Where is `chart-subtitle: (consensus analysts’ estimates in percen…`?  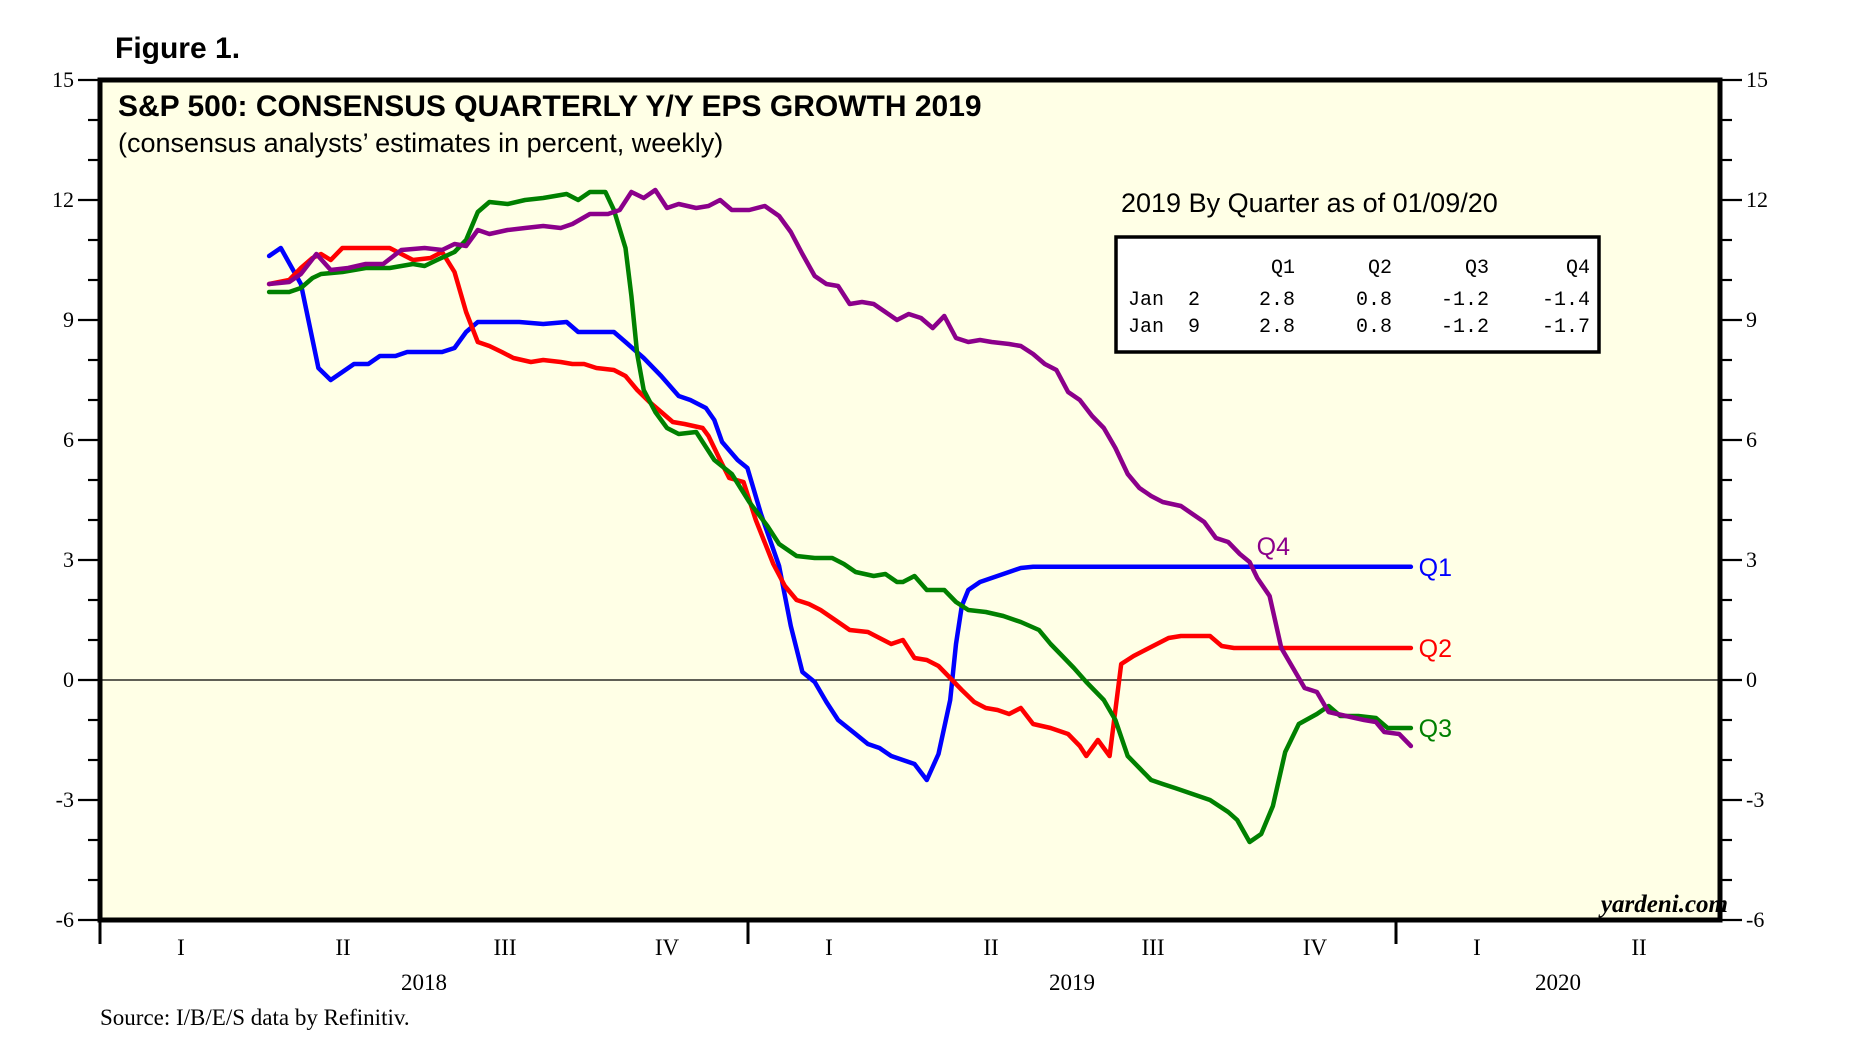
chart-subtitle: (consensus analysts’ estimates in percen… is located at coordinates (420, 143).